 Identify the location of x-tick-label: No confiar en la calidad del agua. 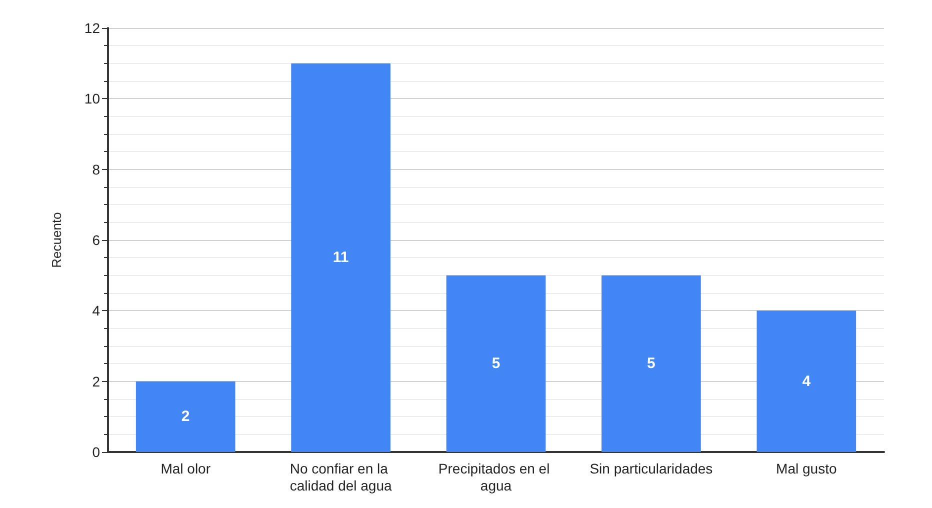
(341, 477).